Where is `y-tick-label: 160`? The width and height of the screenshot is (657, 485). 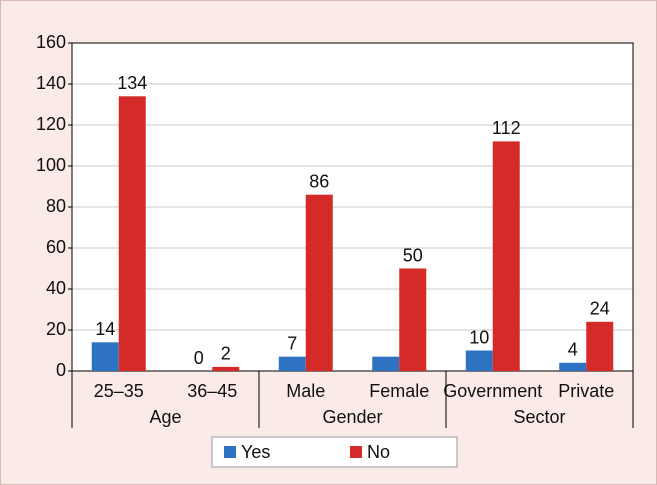 y-tick-label: 160 is located at coordinates (51, 42).